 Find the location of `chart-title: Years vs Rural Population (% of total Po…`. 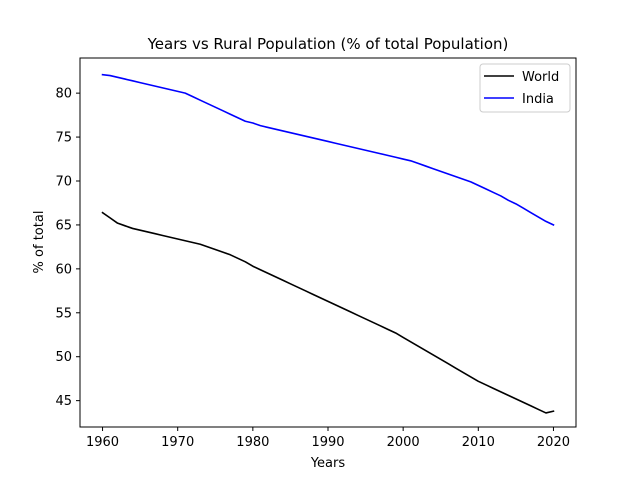

chart-title: Years vs Rural Population (% of total Po… is located at coordinates (328, 44).